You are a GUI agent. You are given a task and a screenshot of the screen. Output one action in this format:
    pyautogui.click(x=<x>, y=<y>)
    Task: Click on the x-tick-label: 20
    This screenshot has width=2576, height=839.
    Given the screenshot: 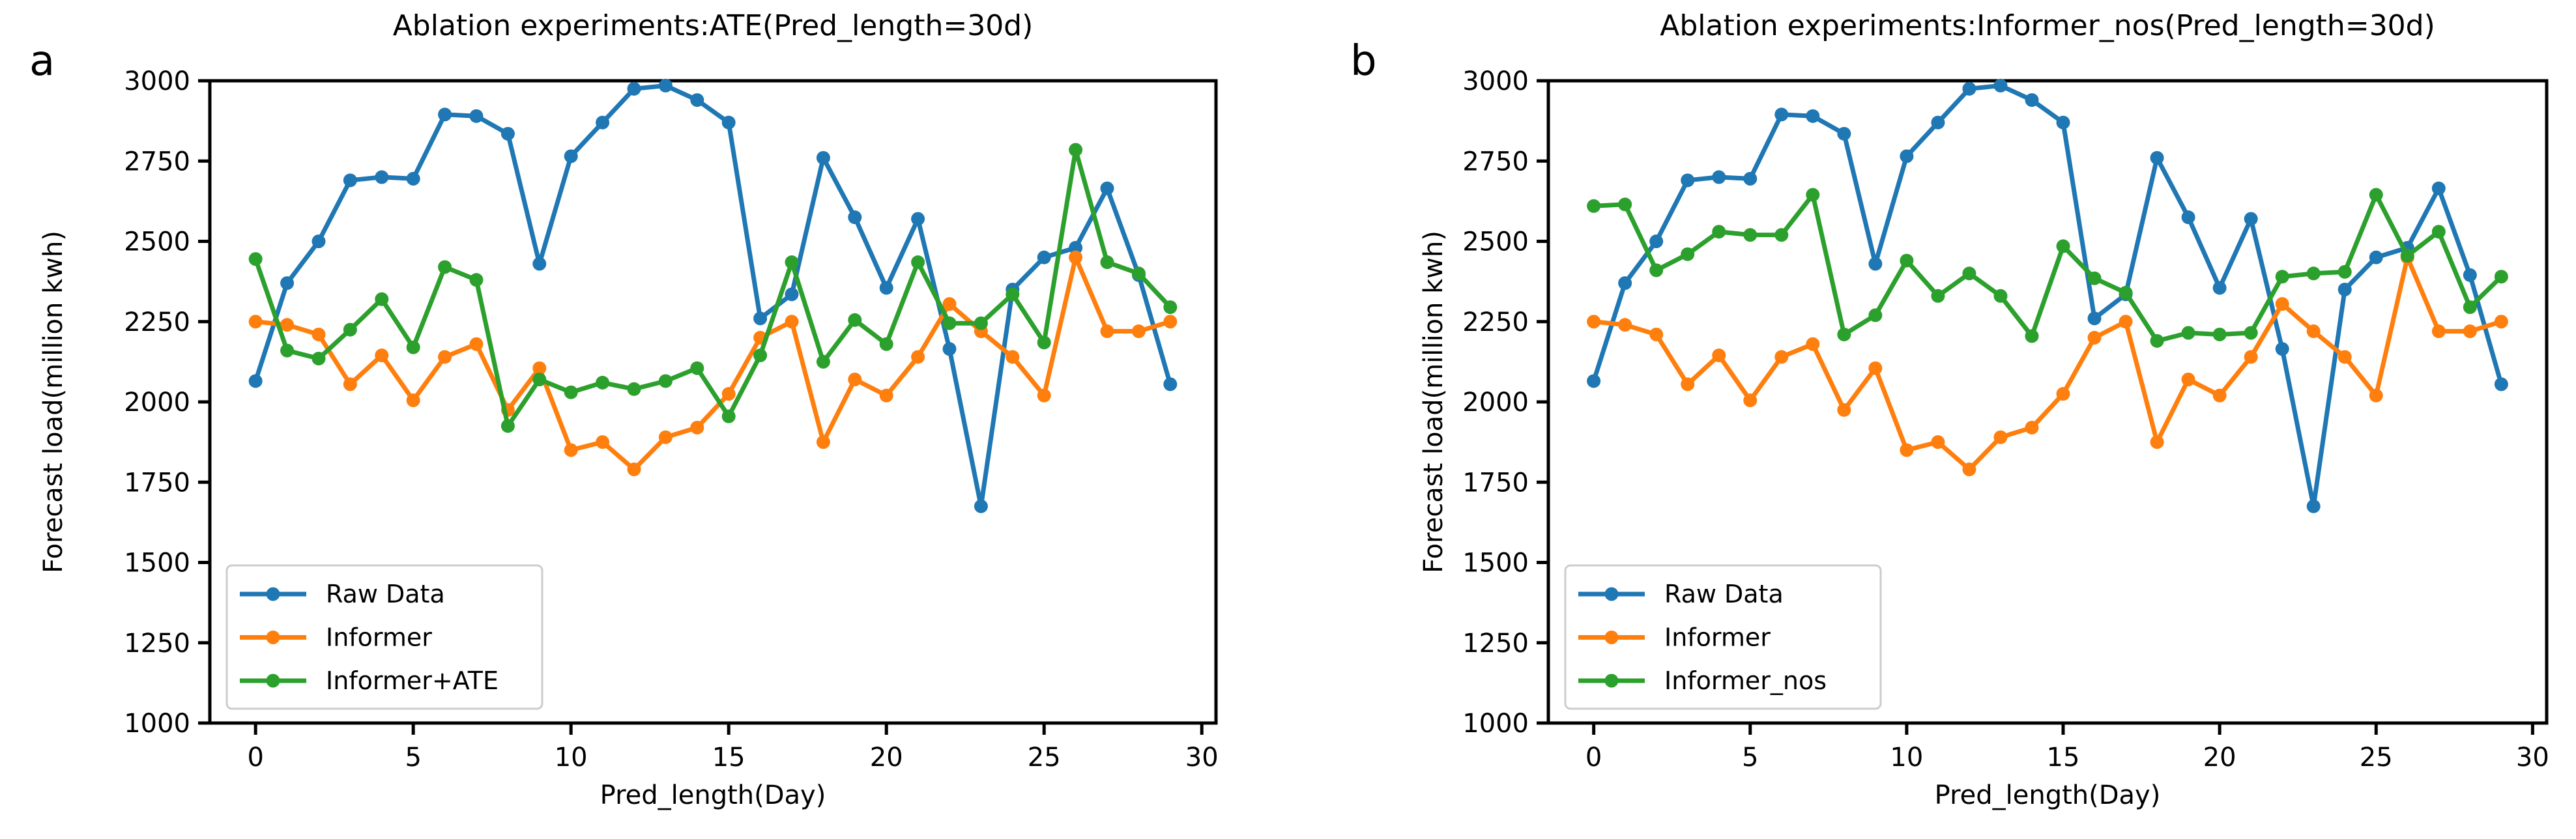 What is the action you would take?
    pyautogui.click(x=886, y=758)
    